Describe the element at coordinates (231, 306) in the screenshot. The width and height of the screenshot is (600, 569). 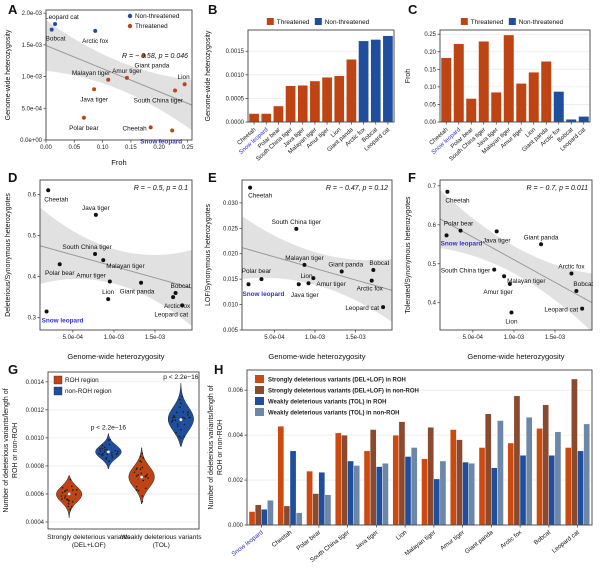
I see `svg-text: 0.010` at that location.